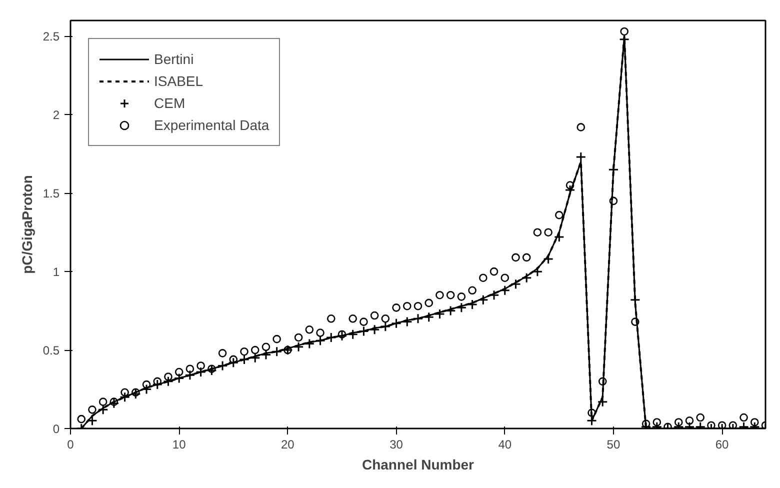 The image size is (780, 488). What do you see at coordinates (505, 445) in the screenshot?
I see `x-tick-label: 40` at bounding box center [505, 445].